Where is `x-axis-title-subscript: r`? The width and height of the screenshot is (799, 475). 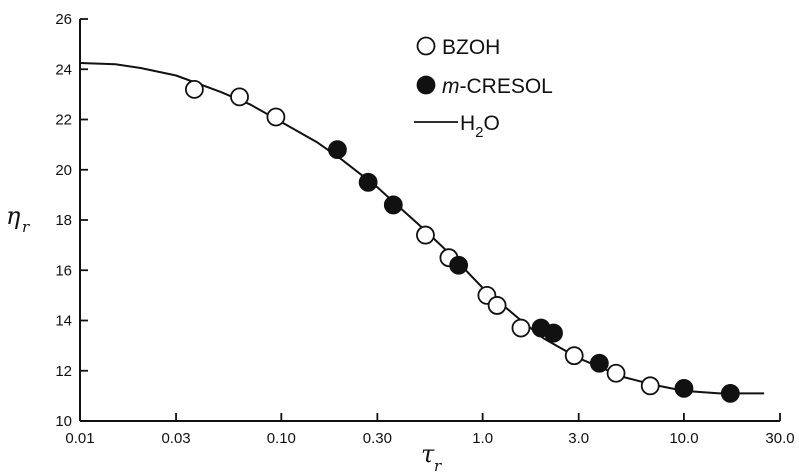 x-axis-title-subscript: r is located at coordinates (438, 466).